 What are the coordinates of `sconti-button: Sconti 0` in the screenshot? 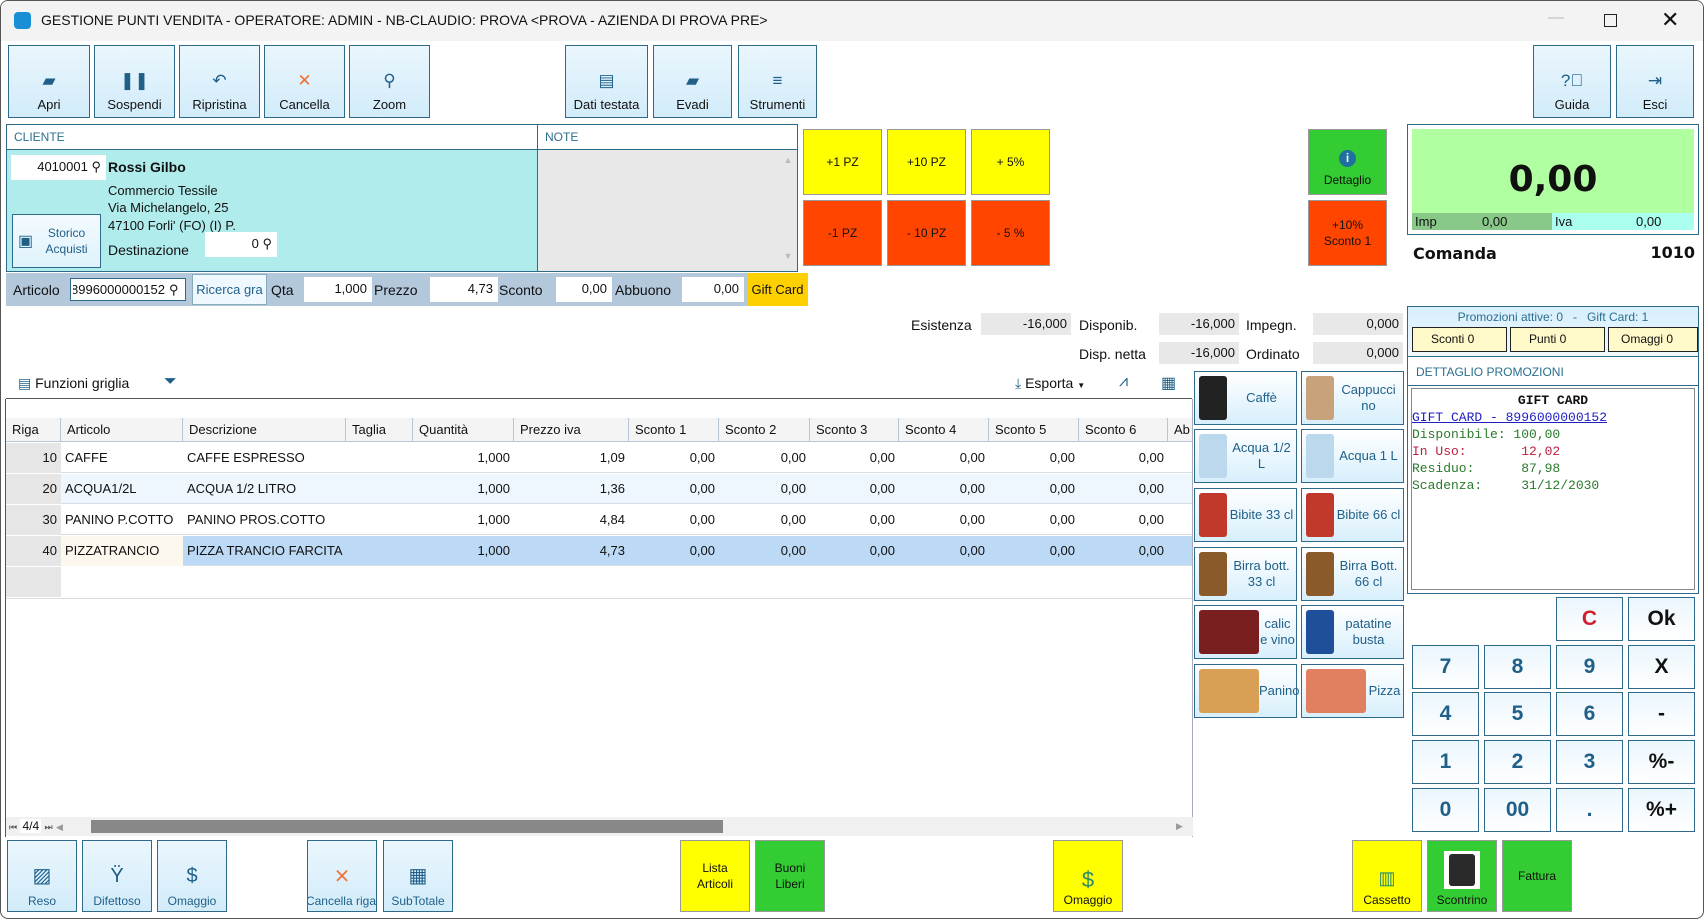 It's located at (1459, 339).